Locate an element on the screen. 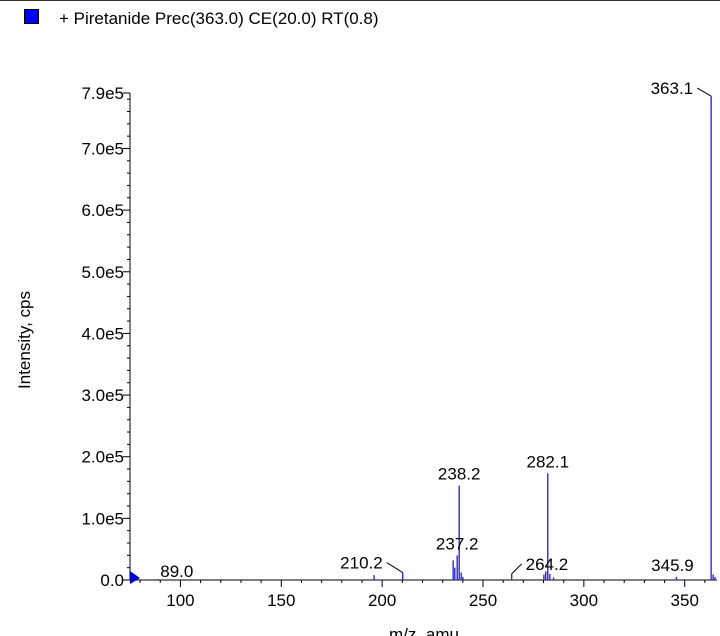 The image size is (720, 636). y-tick-label: 1.0e5 is located at coordinates (102, 518).